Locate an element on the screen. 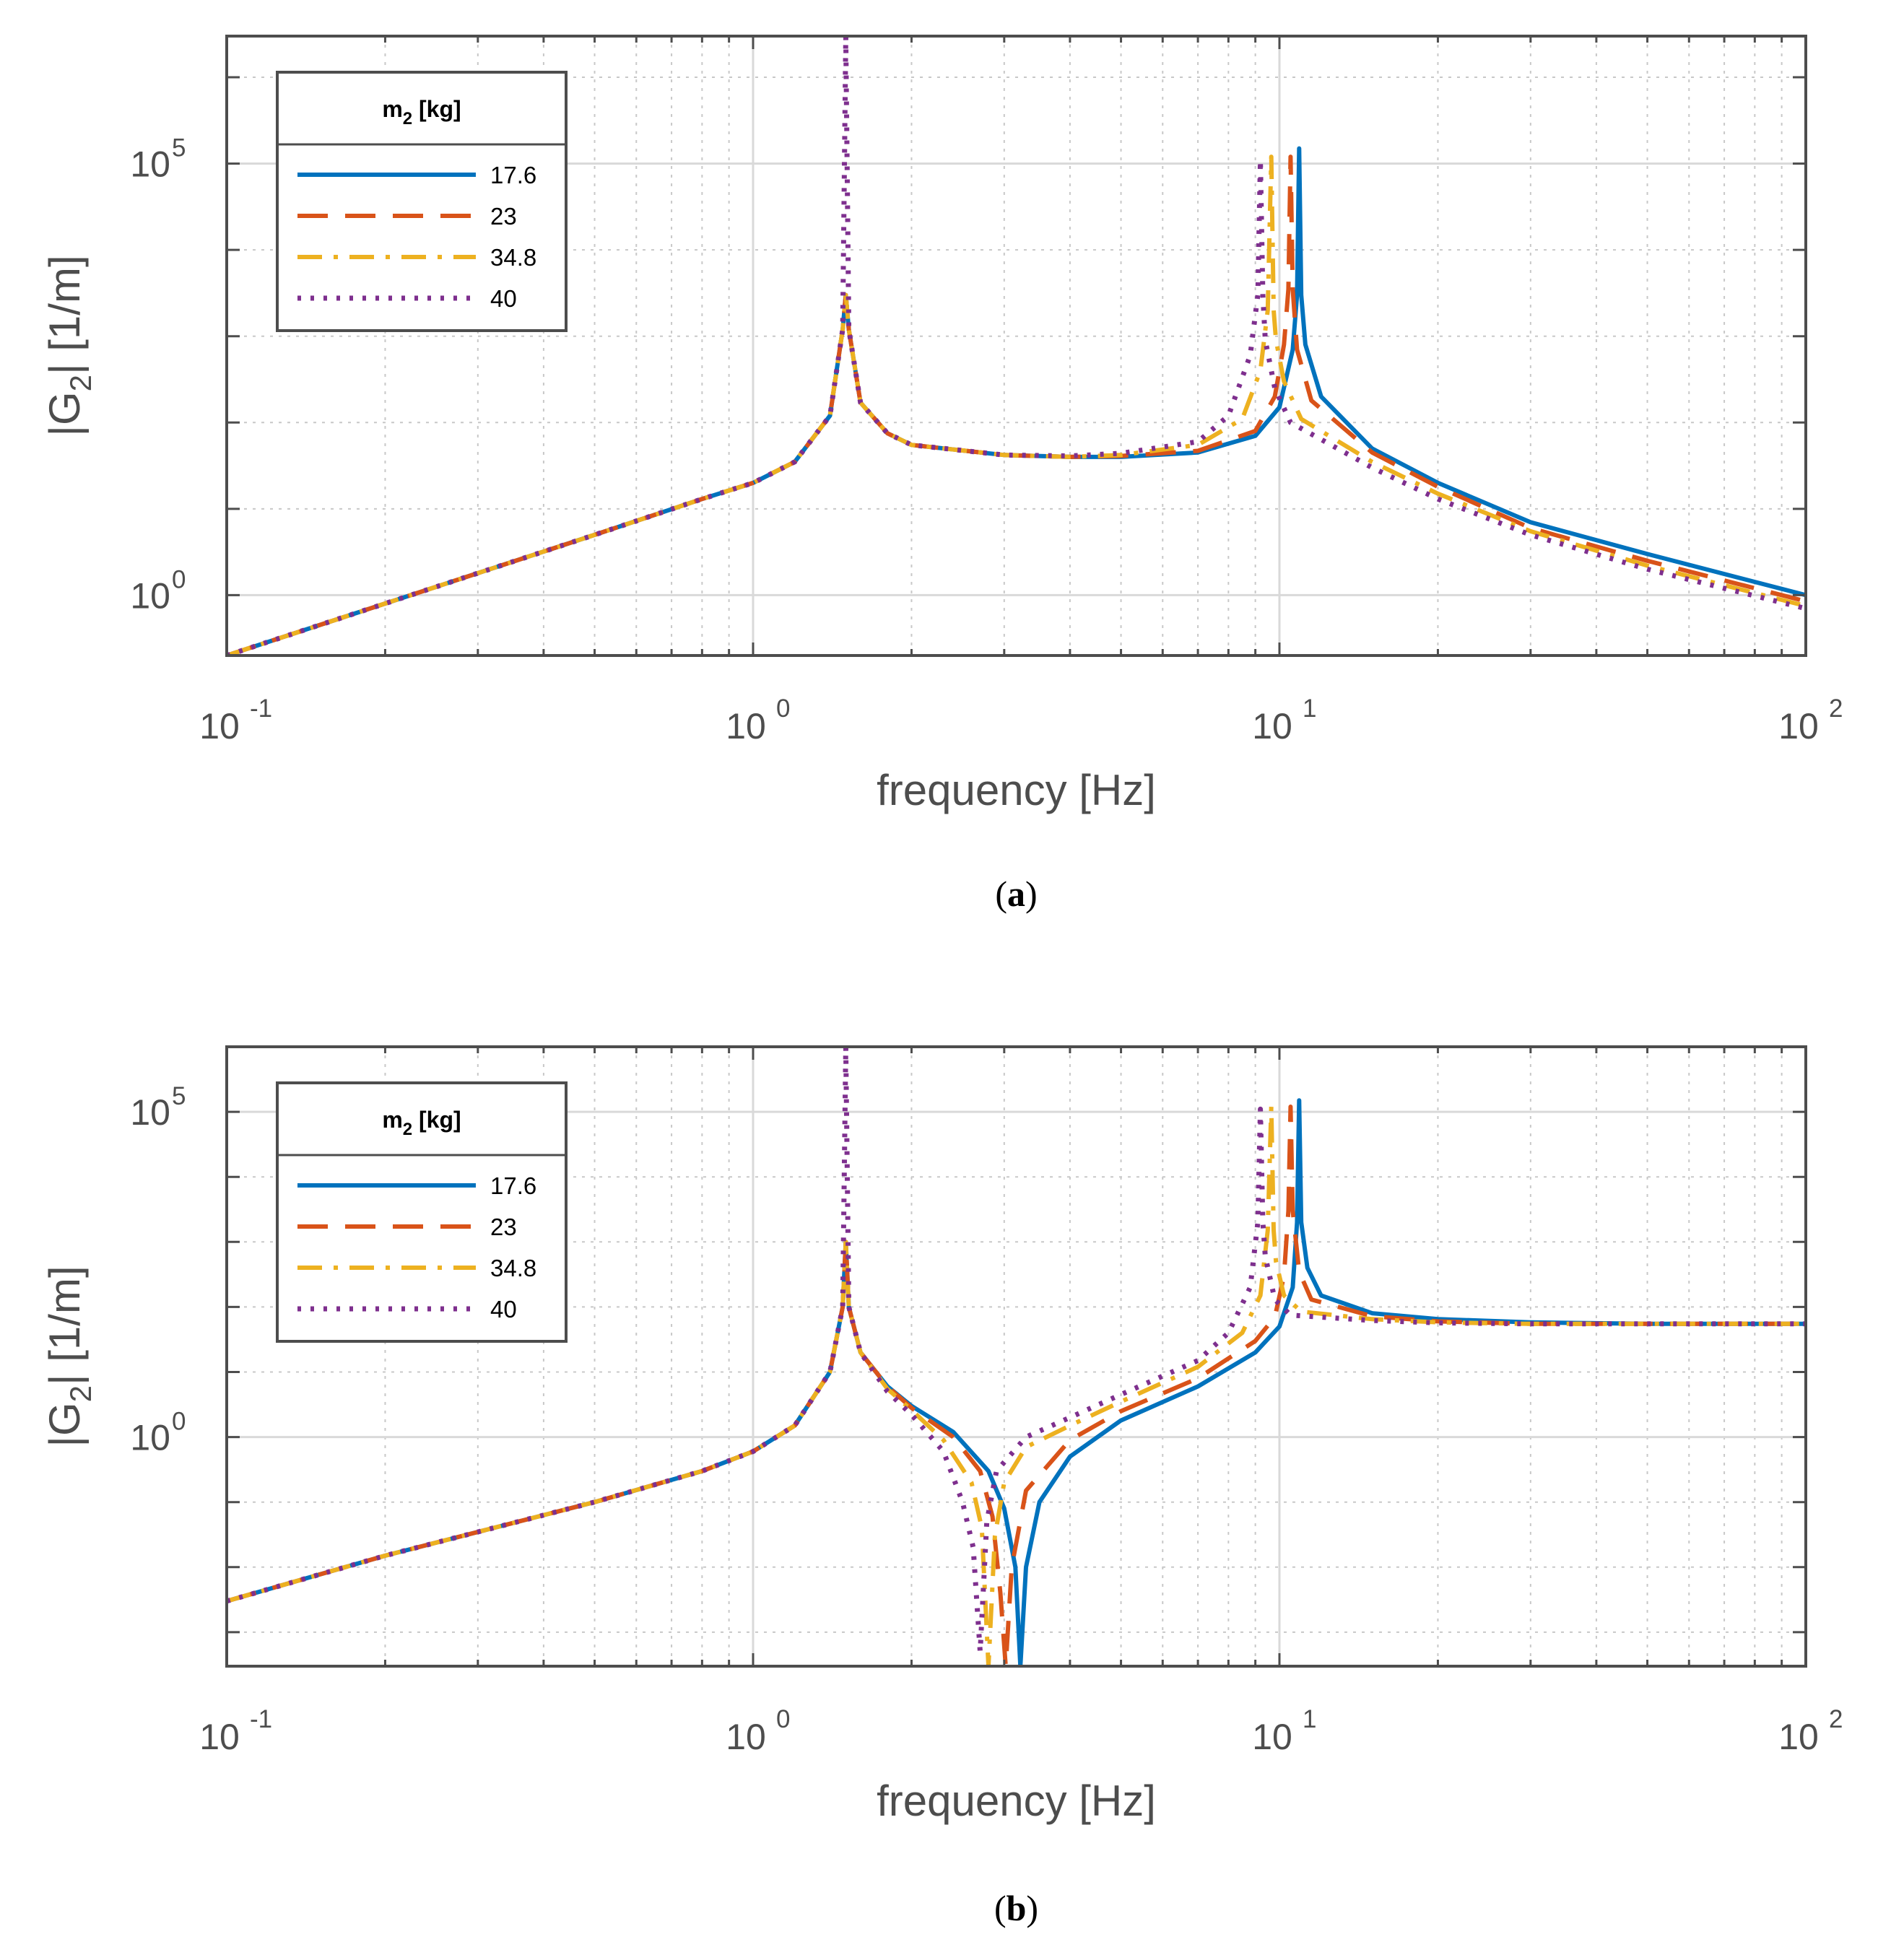 This screenshot has height=1960, width=1878. legend-b: m2 [kg] 17.6 23 34.8 40 is located at coordinates (422, 1212).